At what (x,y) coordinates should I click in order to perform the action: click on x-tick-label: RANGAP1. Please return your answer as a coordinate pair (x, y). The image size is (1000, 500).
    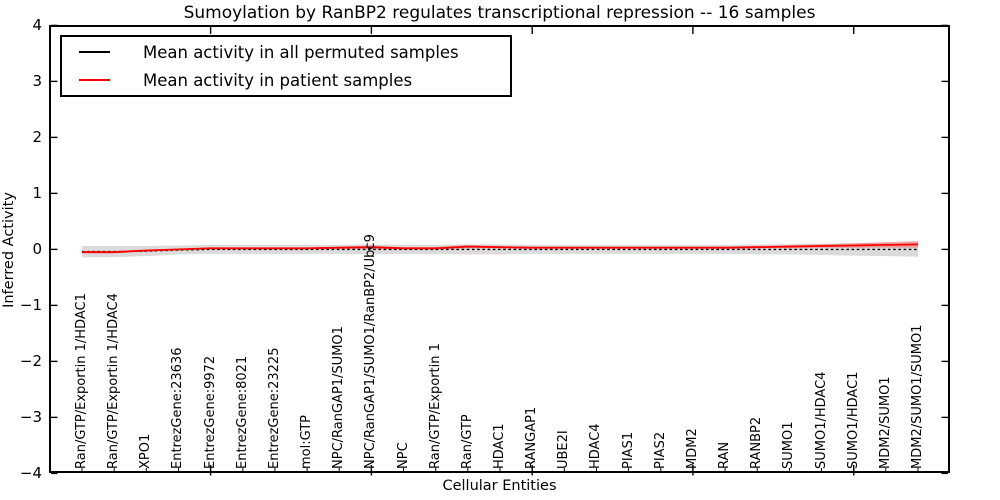
    Looking at the image, I should click on (532, 437).